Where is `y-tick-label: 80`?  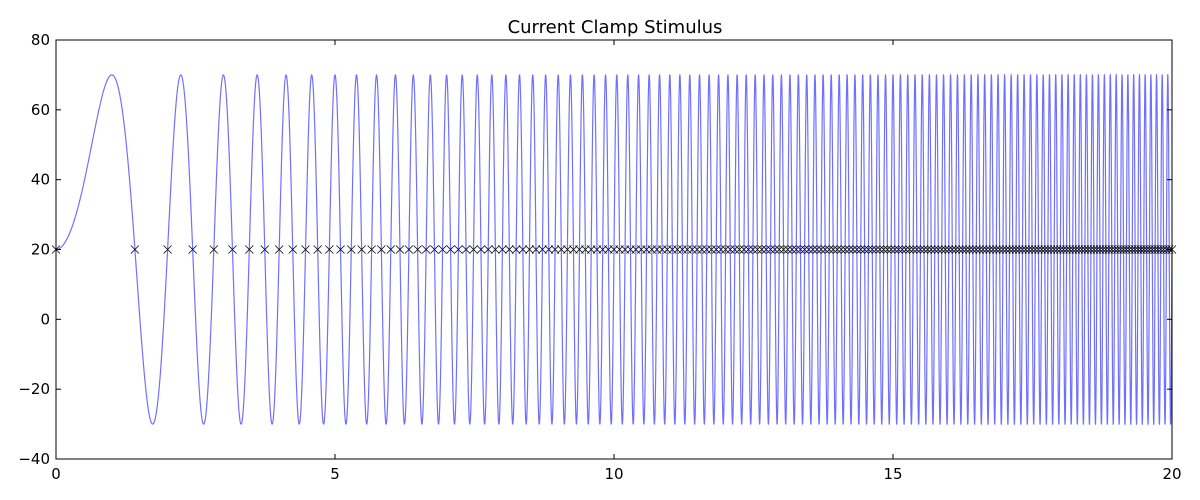 y-tick-label: 80 is located at coordinates (40, 40).